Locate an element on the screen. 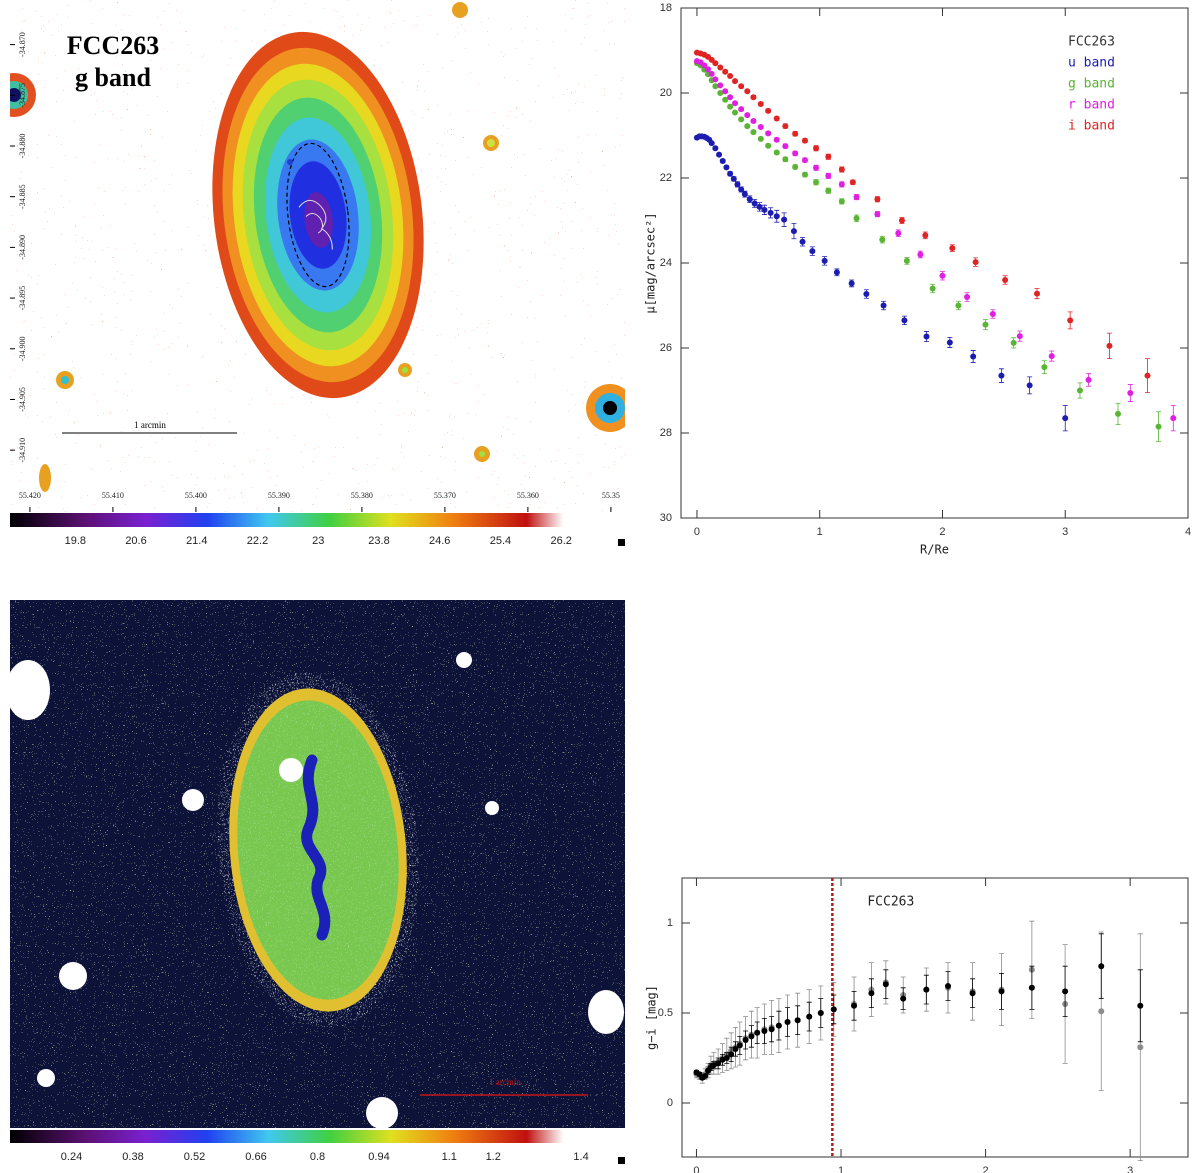 This screenshot has height=1173, width=1200. x-tick-label: 2 is located at coordinates (986, 1169).